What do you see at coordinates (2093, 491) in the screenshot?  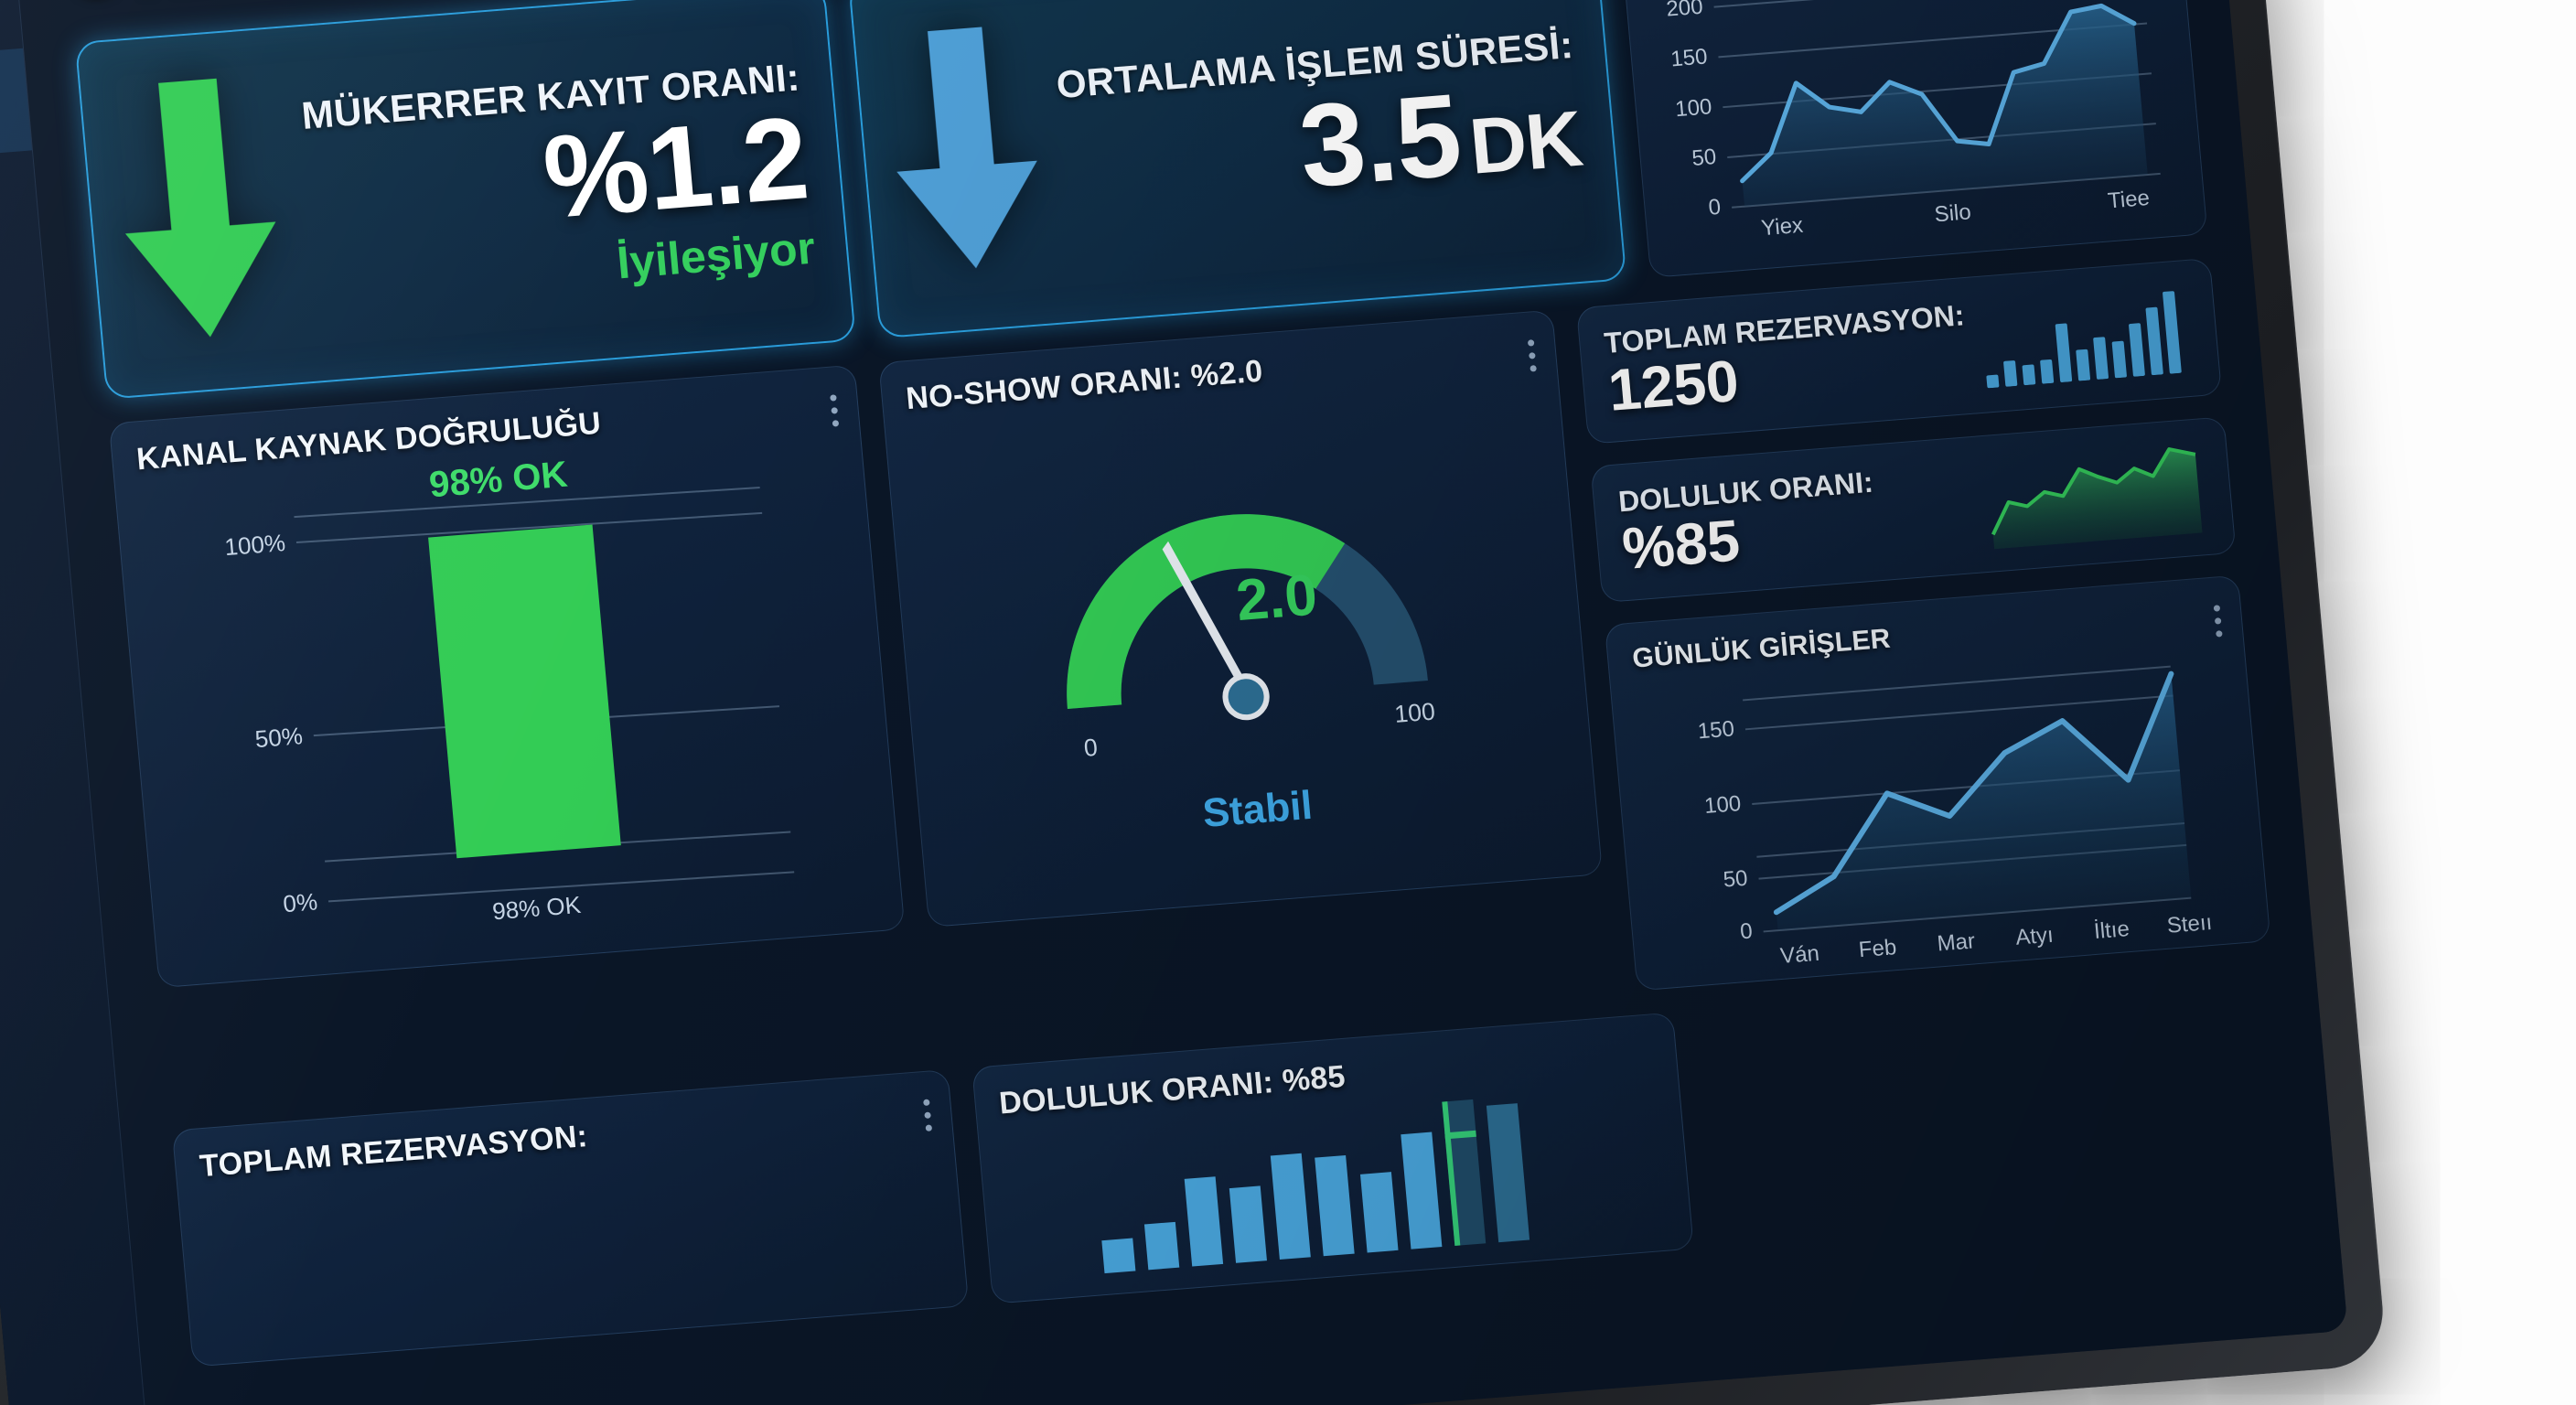 I see `sparkline-line` at bounding box center [2093, 491].